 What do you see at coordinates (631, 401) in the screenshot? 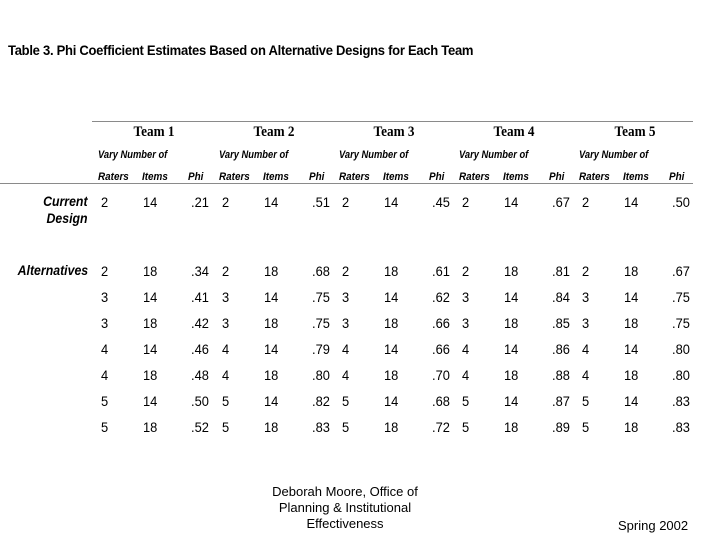
I see `alternative-row-6-cell-items-team-5: 14` at bounding box center [631, 401].